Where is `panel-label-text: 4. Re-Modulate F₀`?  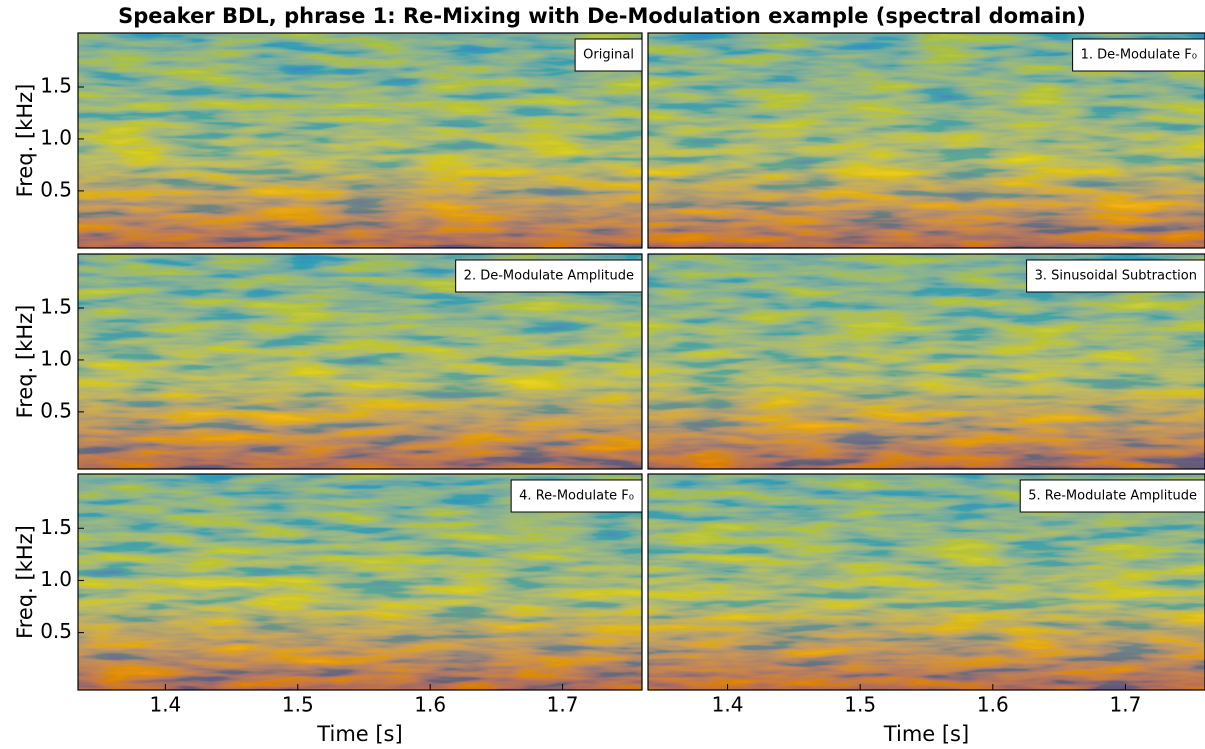 panel-label-text: 4. Re-Modulate F₀ is located at coordinates (576, 496).